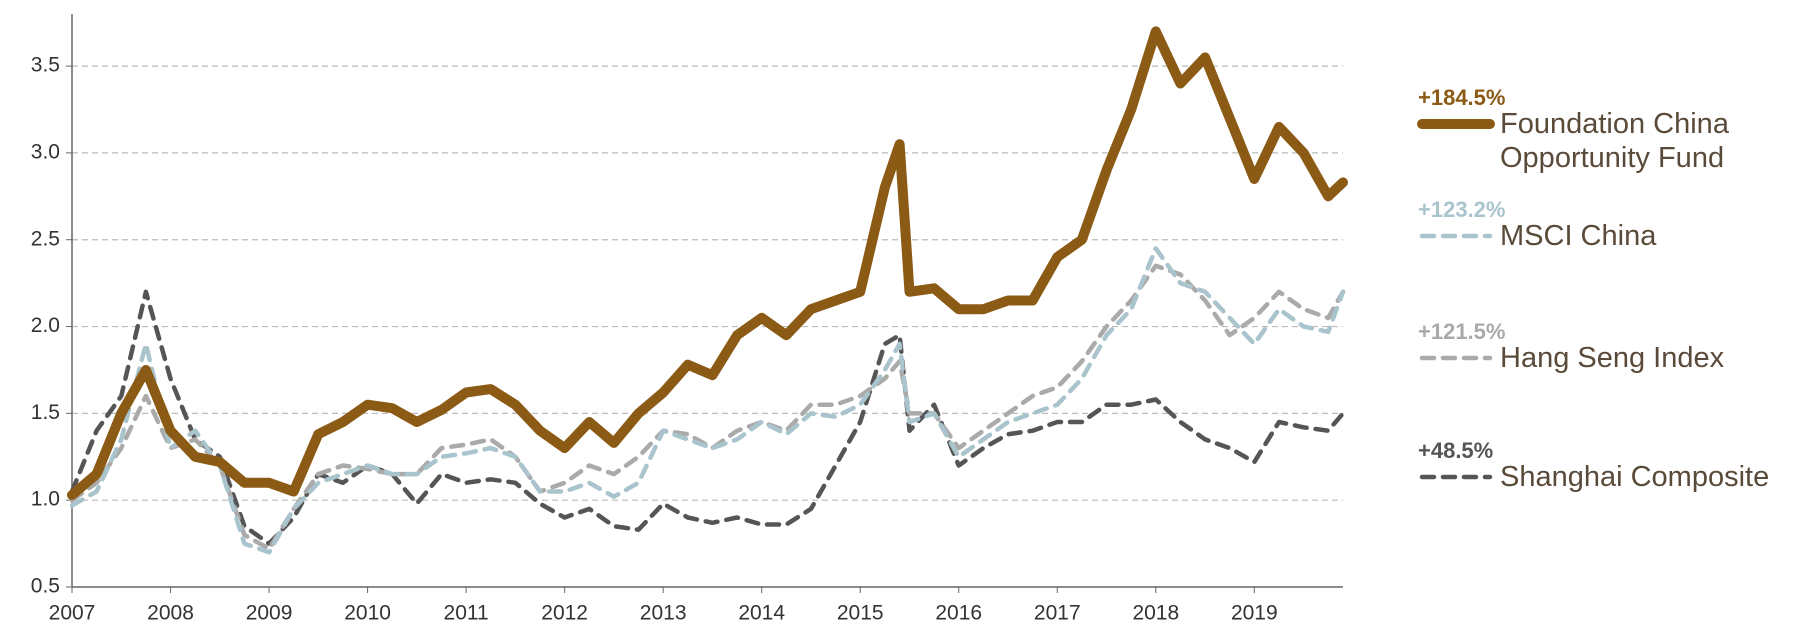 The image size is (1800, 630). Describe the element at coordinates (1254, 613) in the screenshot. I see `x-tick-label: 2019` at that location.